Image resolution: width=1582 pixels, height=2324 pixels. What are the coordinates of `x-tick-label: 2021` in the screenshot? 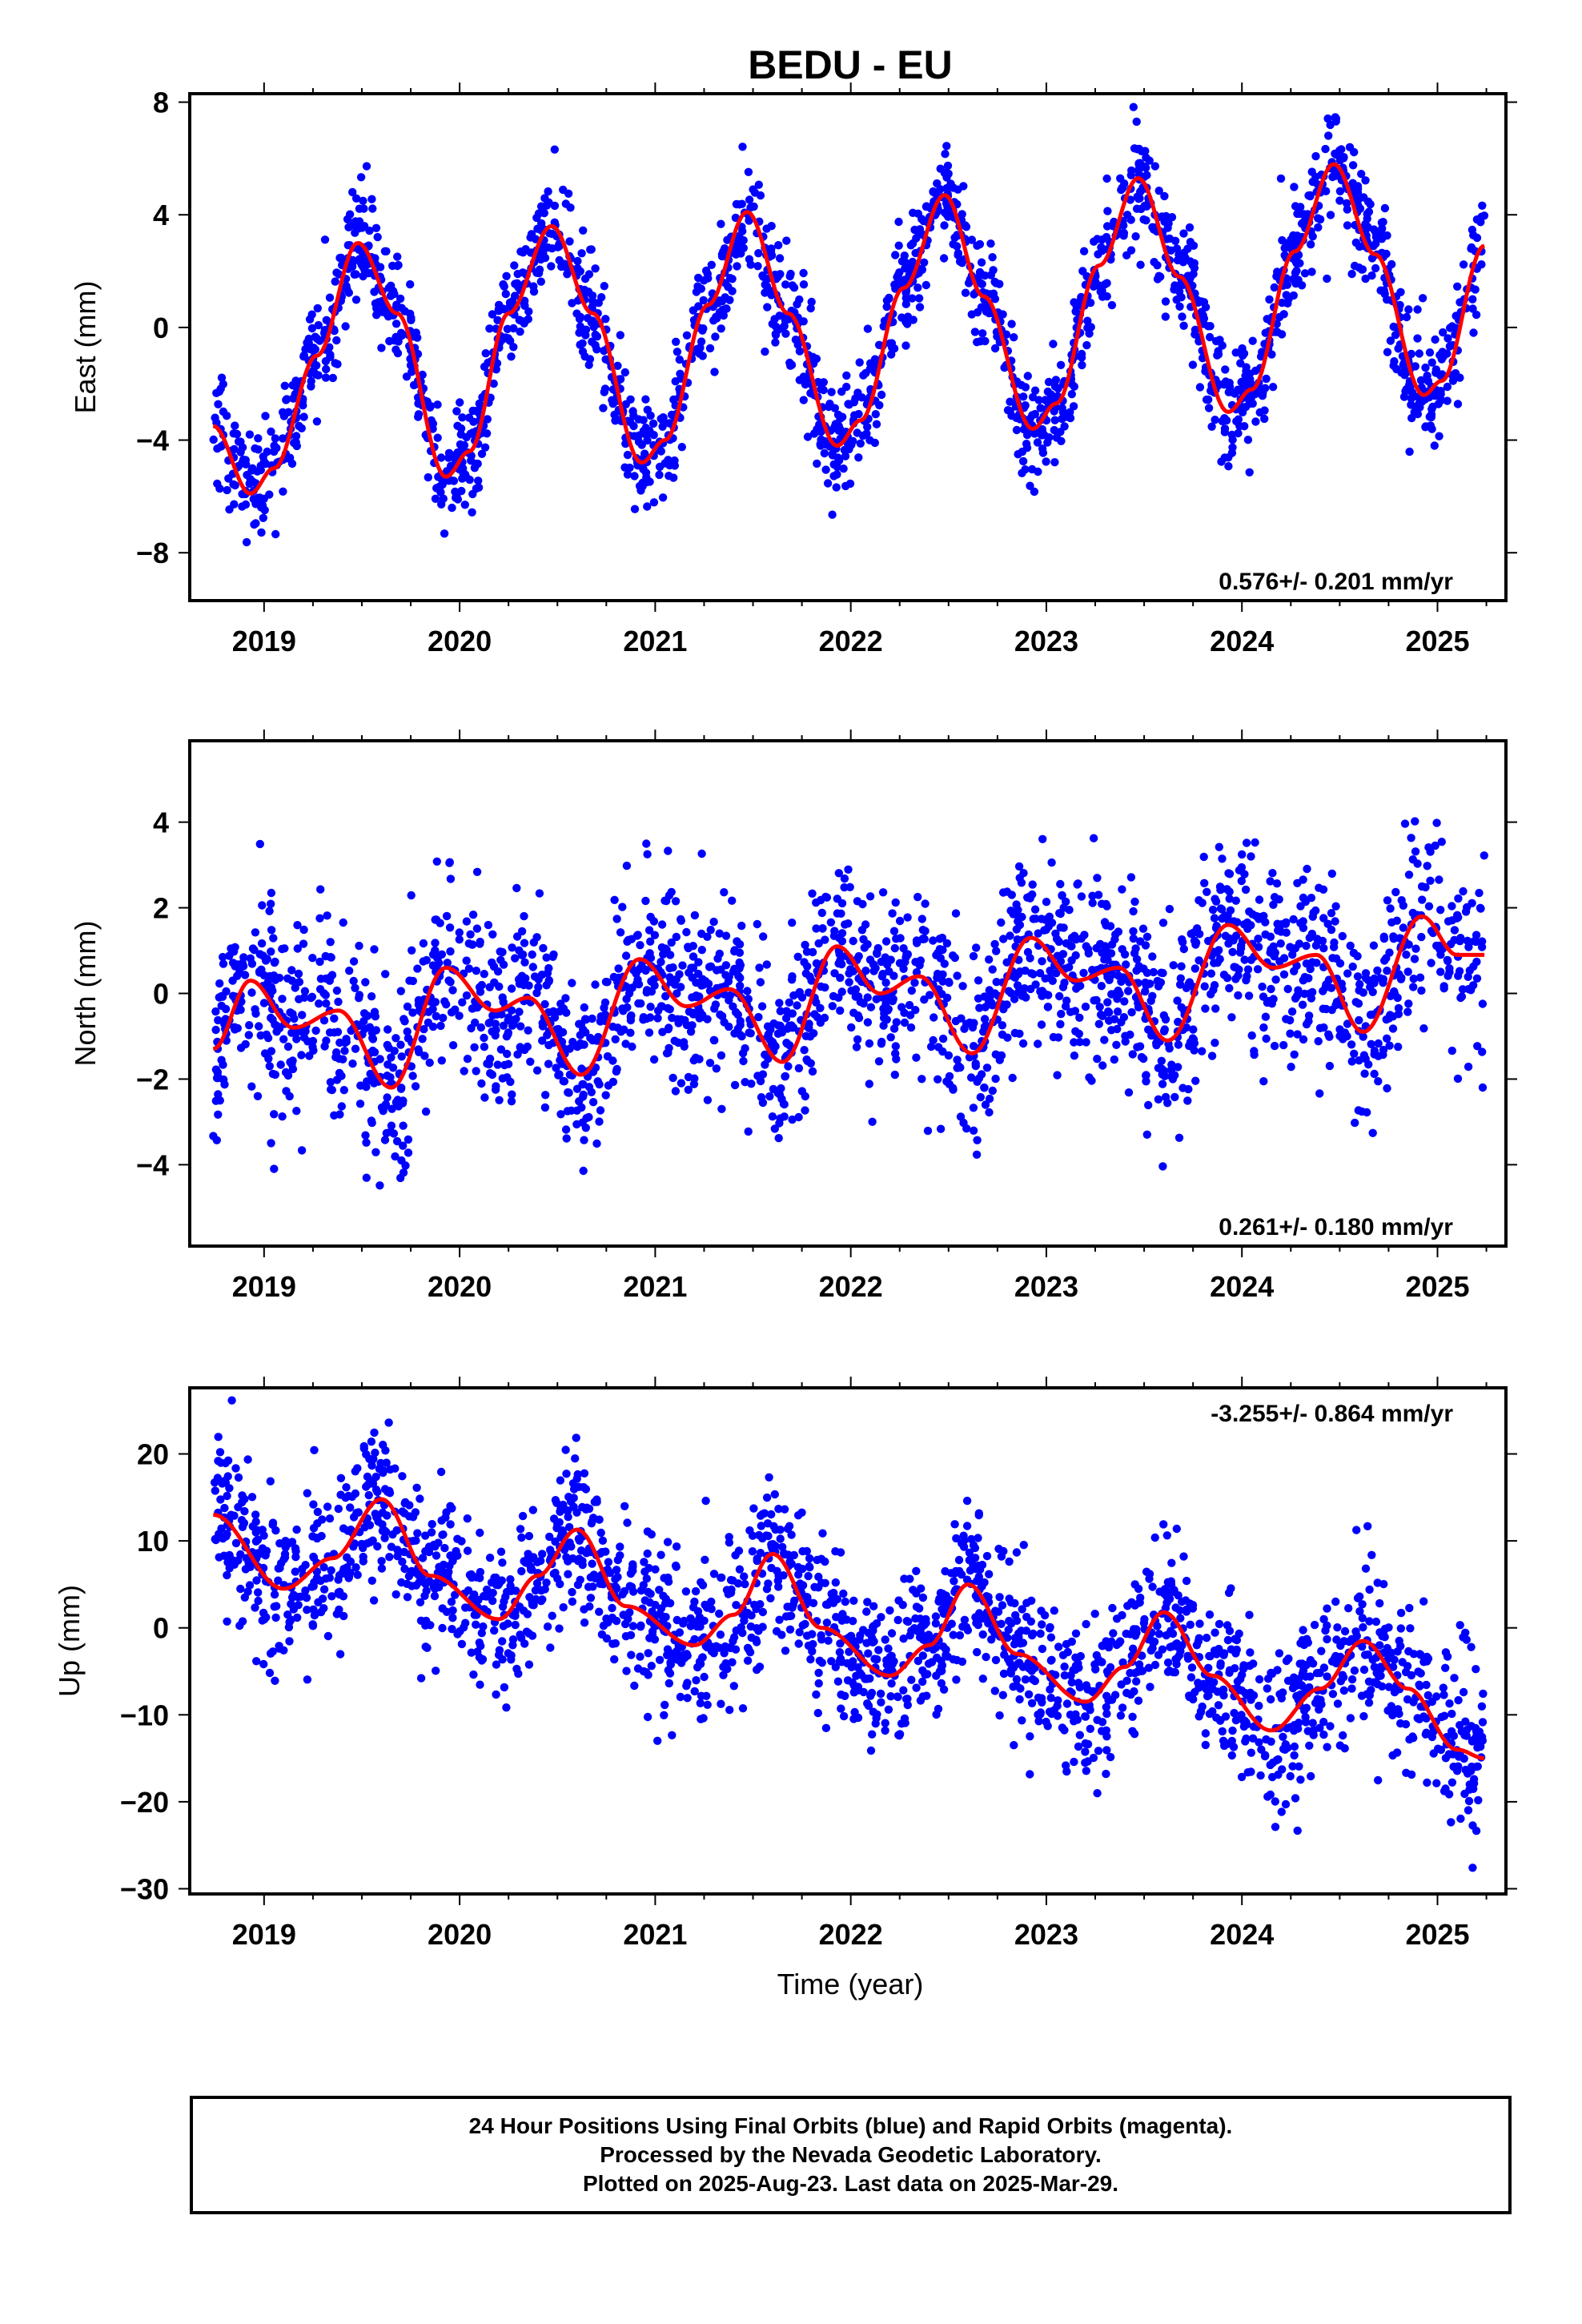 It's located at (655, 641).